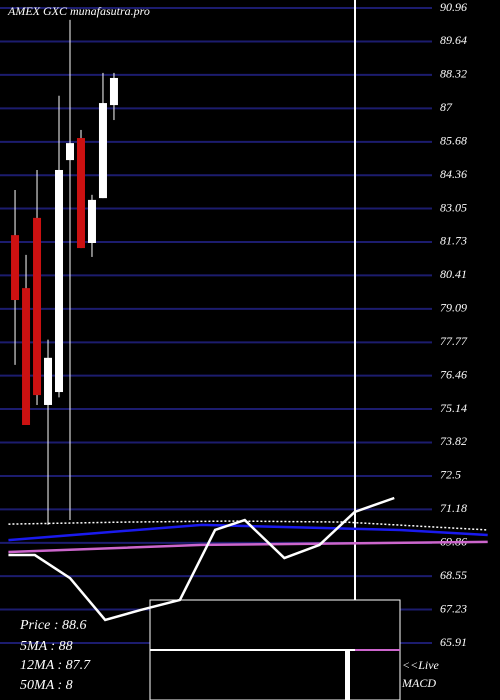  Describe the element at coordinates (46, 685) in the screenshot. I see `info-50ma: 50MA : 8` at that location.